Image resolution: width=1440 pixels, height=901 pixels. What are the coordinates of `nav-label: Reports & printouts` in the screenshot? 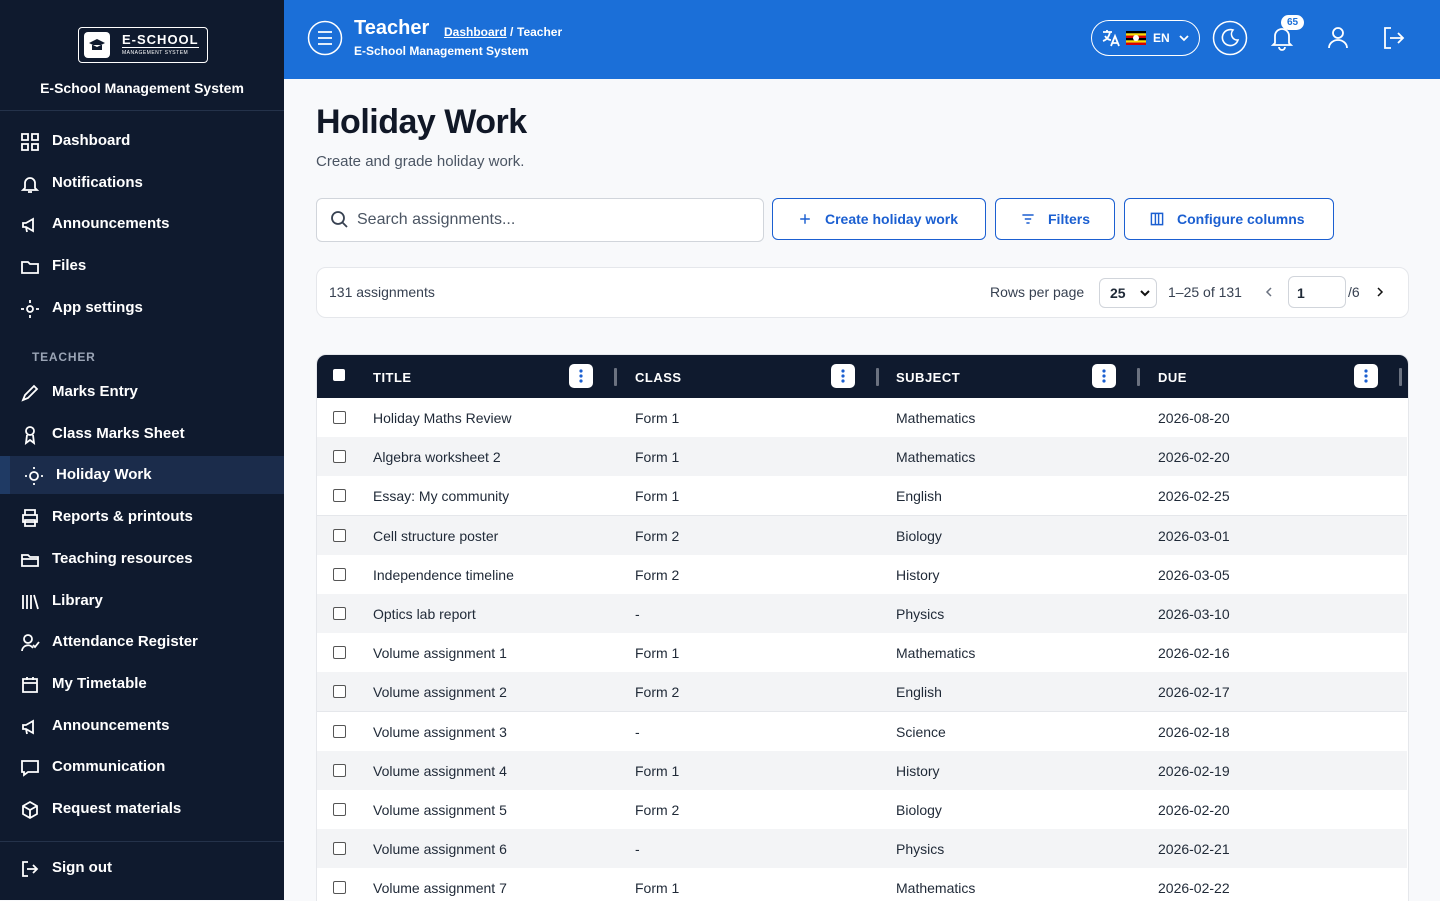 It's located at (122, 517).